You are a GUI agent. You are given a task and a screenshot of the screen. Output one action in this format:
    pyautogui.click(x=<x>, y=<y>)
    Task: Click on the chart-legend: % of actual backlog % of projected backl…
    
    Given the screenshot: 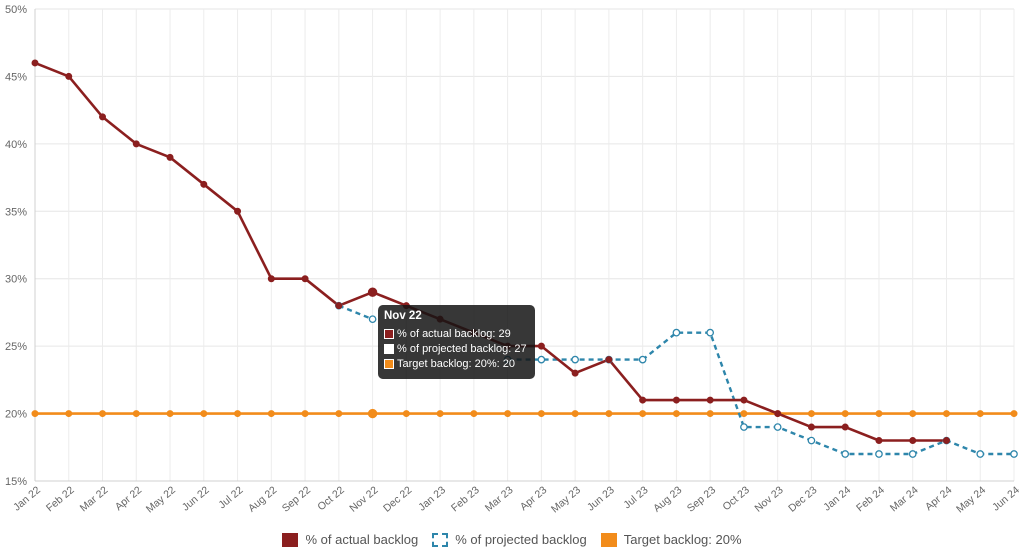 What is the action you would take?
    pyautogui.click(x=512, y=539)
    